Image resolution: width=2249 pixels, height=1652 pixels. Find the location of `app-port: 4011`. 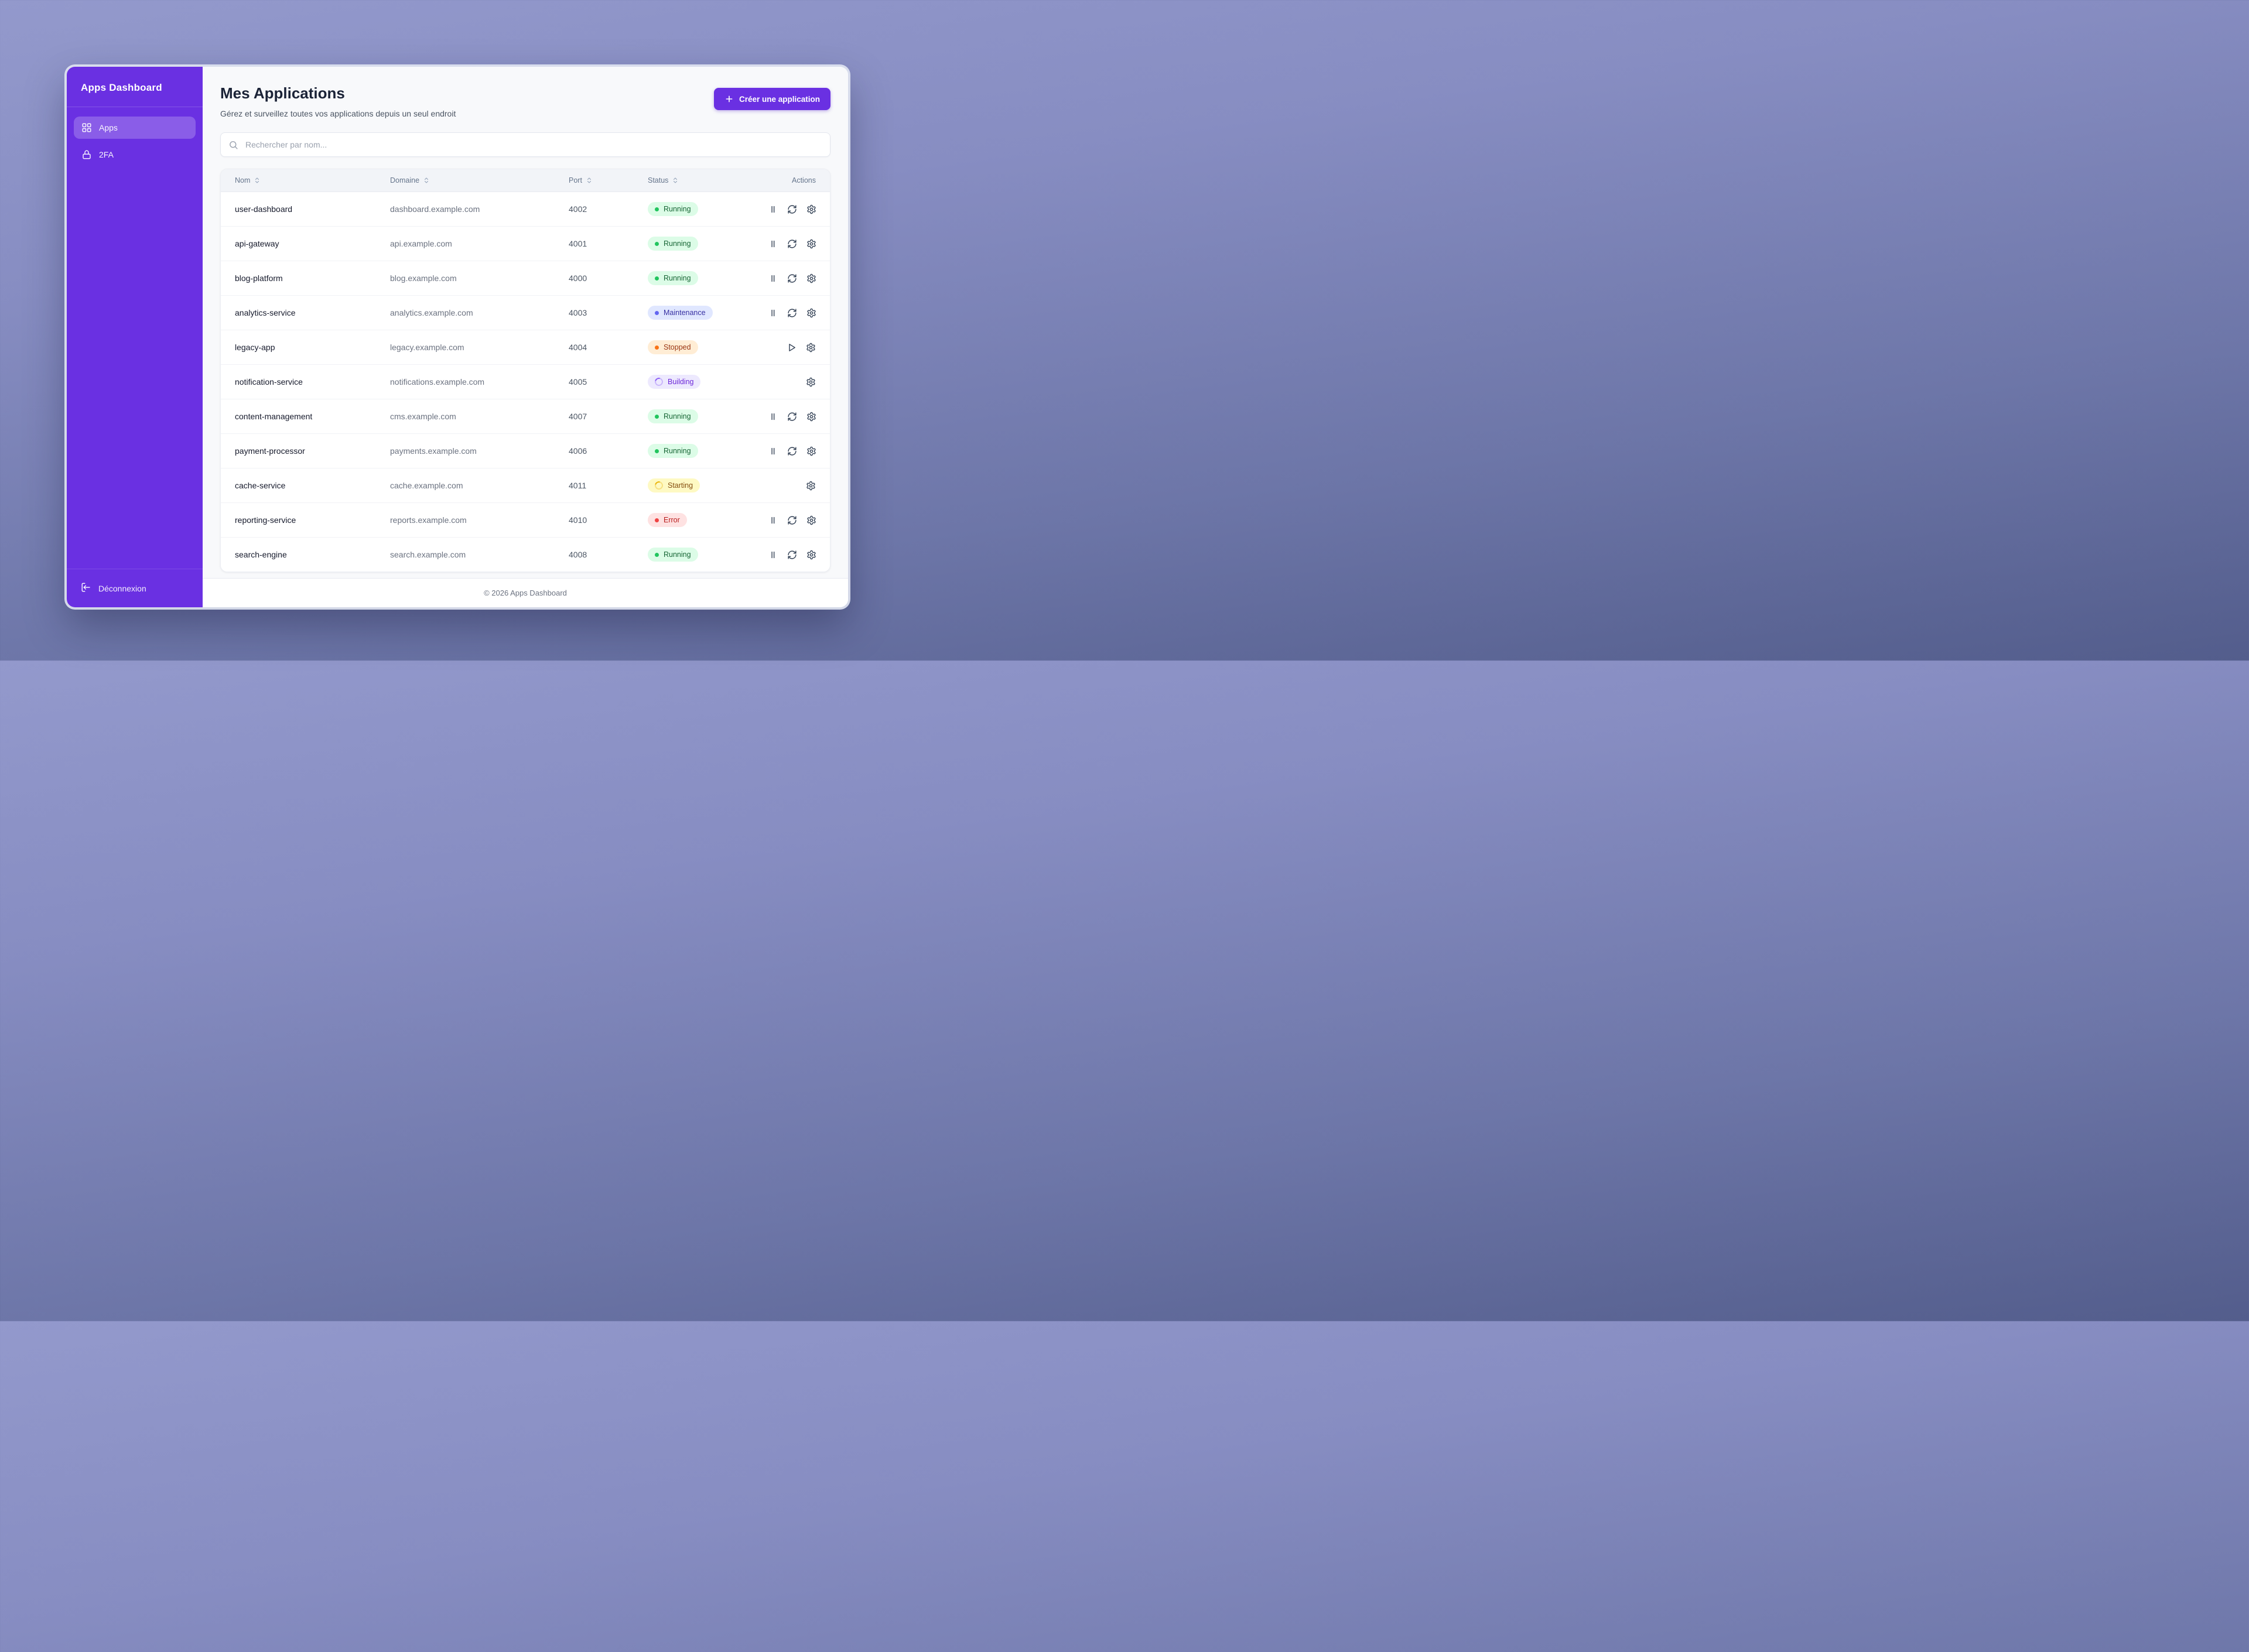

app-port: 4011 is located at coordinates (578, 485).